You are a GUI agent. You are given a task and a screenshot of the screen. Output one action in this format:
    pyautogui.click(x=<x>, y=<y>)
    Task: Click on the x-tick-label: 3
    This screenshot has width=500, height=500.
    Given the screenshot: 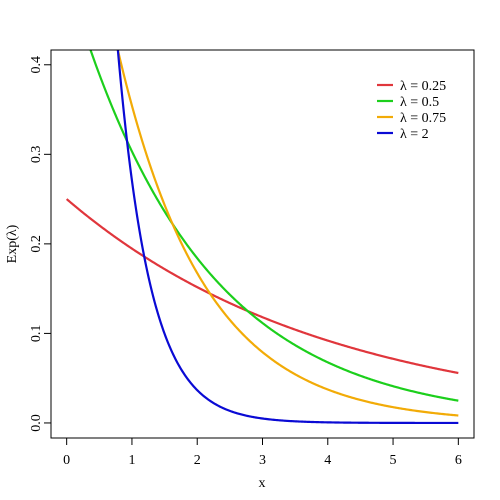 What is the action you would take?
    pyautogui.click(x=262, y=460)
    